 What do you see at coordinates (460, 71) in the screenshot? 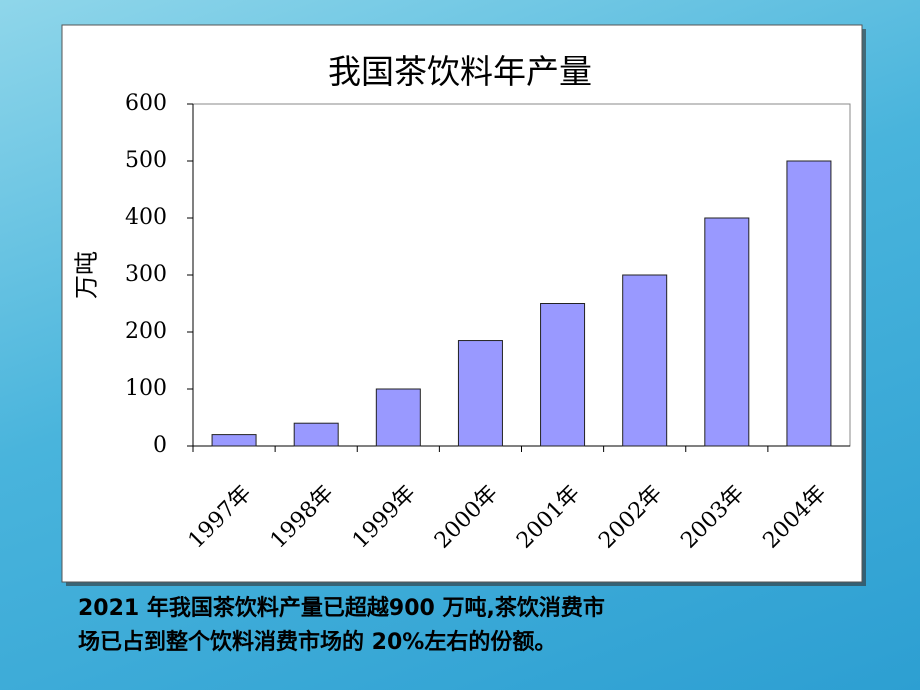
I see `chart-title: 我国茶饮料年产量` at bounding box center [460, 71].